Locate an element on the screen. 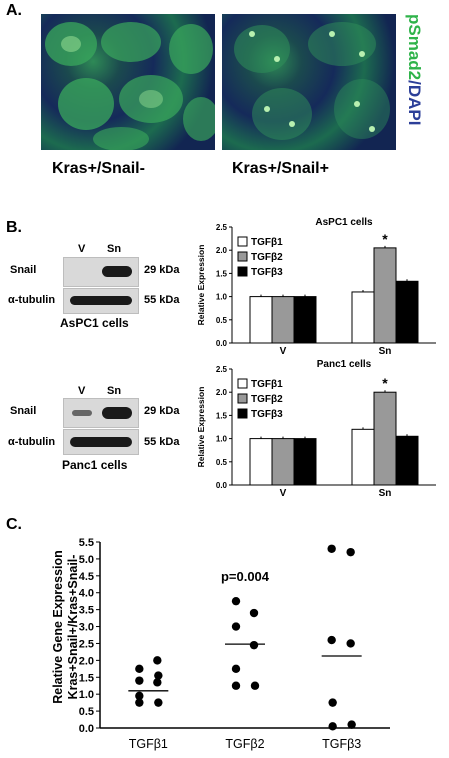  y-tick-label: 4.0 is located at coordinates (86, 594).